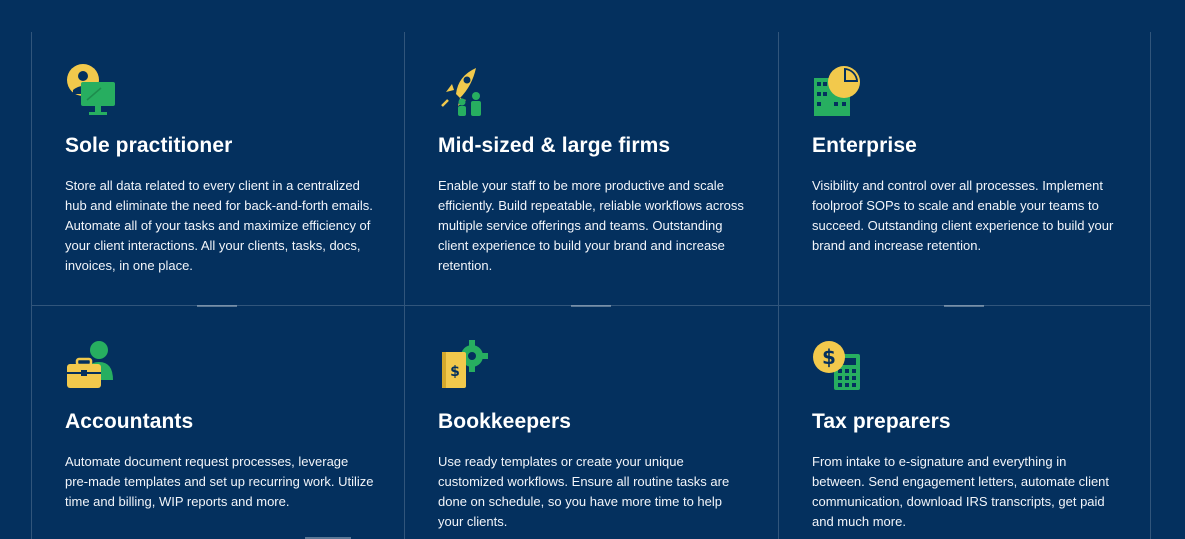 The image size is (1185, 539). I want to click on dollar-calculator-icon: $, so click(836, 365).